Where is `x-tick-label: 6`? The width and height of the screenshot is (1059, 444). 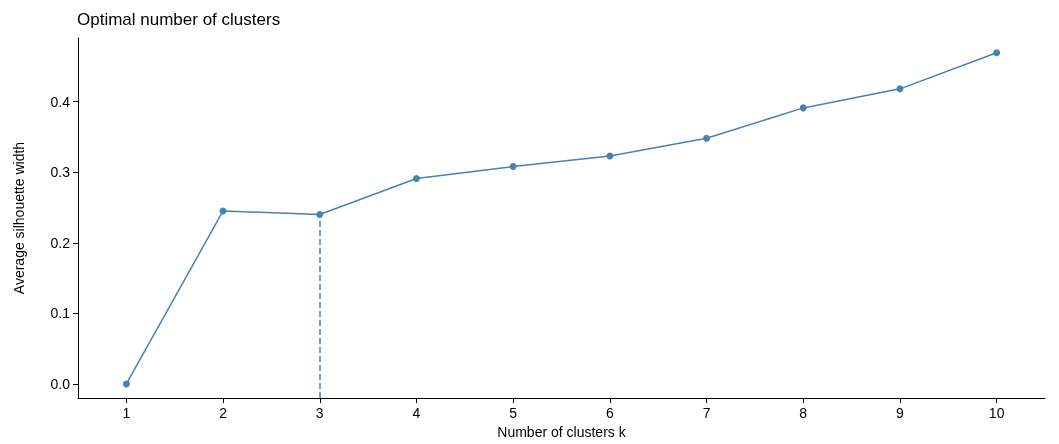 x-tick-label: 6 is located at coordinates (609, 413).